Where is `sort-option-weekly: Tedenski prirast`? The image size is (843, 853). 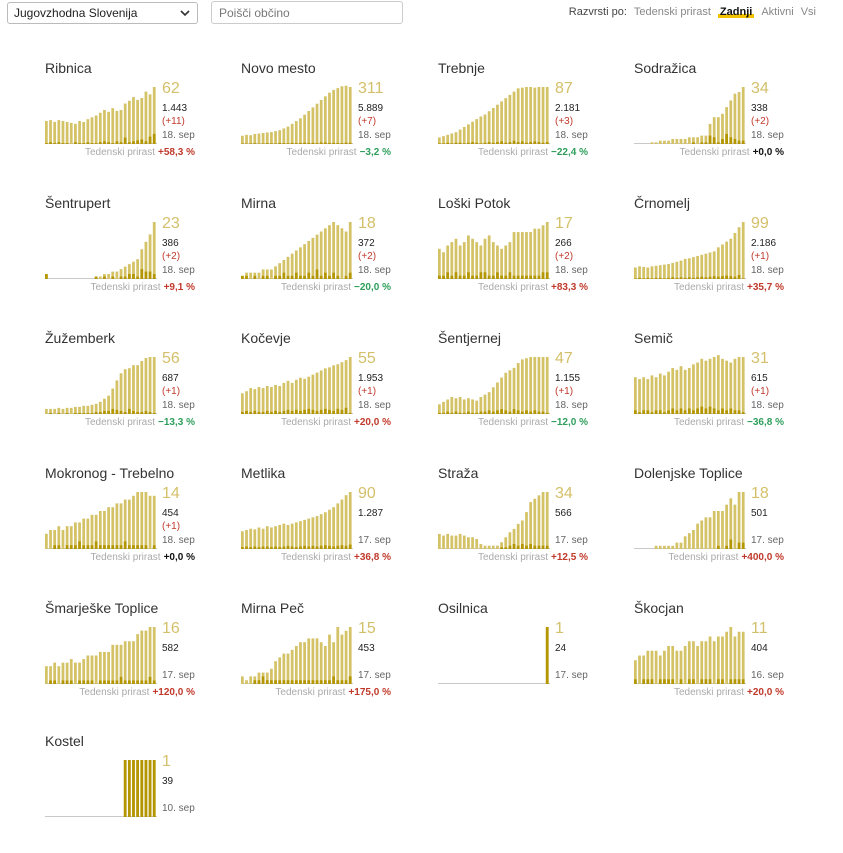
sort-option-weekly: Tedenski prirast is located at coordinates (672, 12).